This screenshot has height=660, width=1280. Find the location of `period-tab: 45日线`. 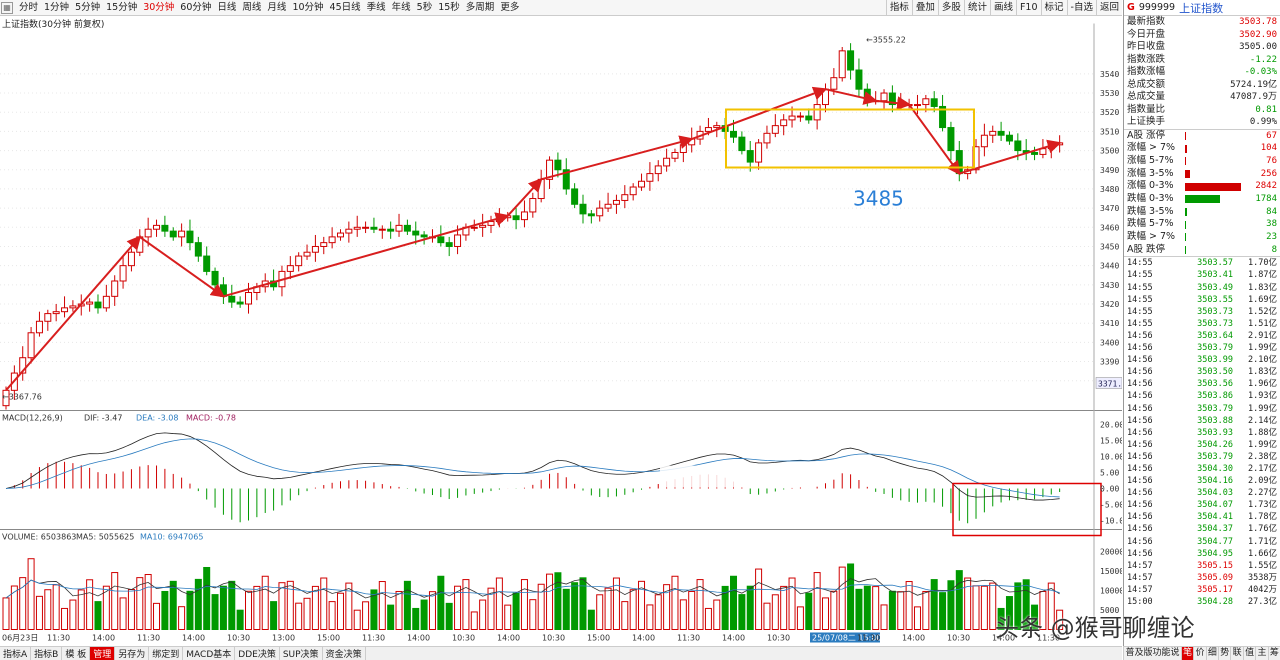

period-tab: 45日线 is located at coordinates (345, 7).